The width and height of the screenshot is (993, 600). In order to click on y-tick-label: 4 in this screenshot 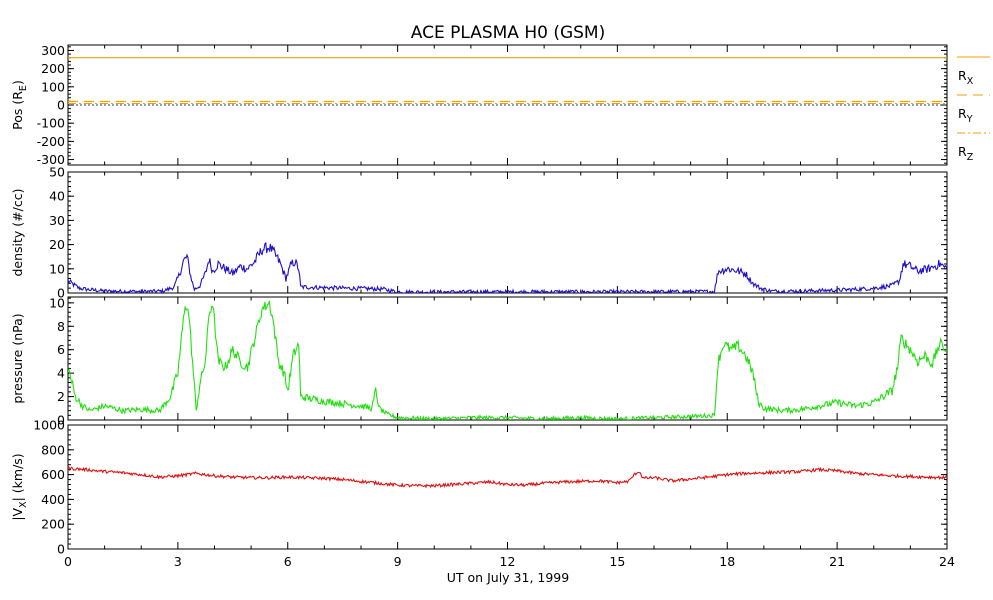, I will do `click(61, 373)`.